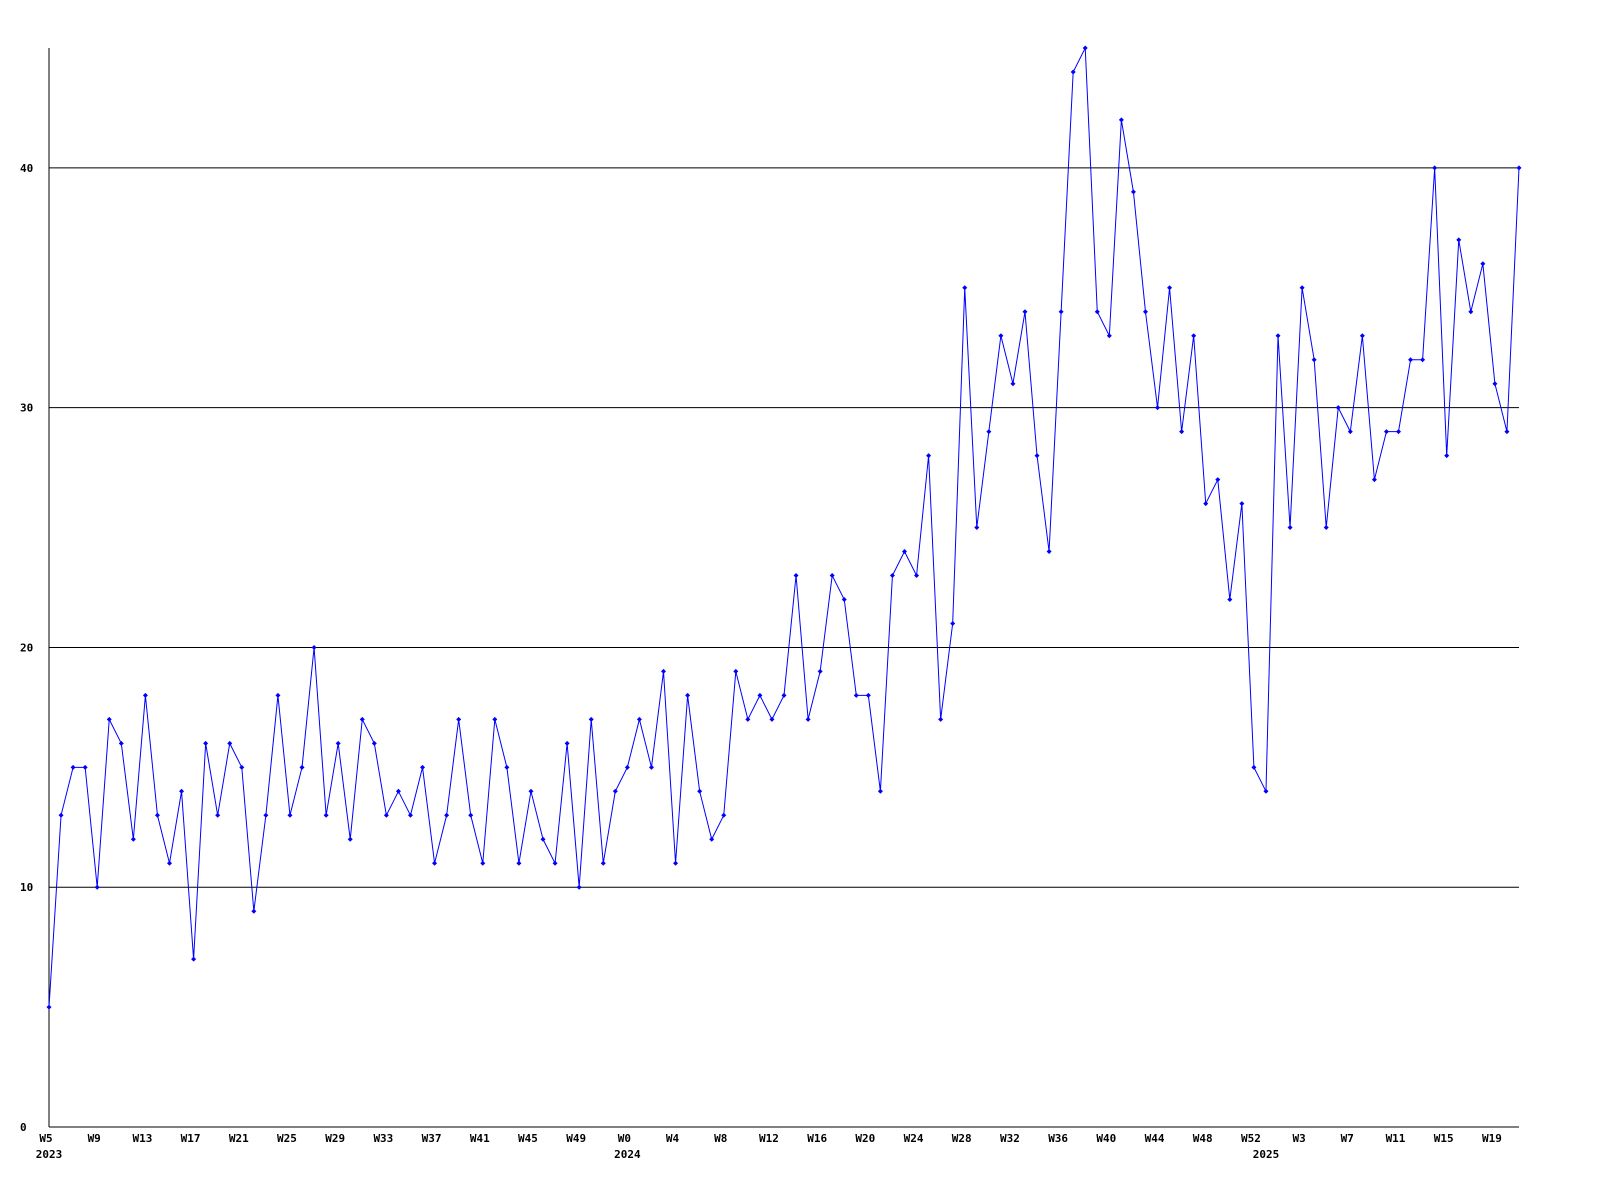 This screenshot has width=1600, height=1200. I want to click on x-tick-label: W0, so click(624, 1138).